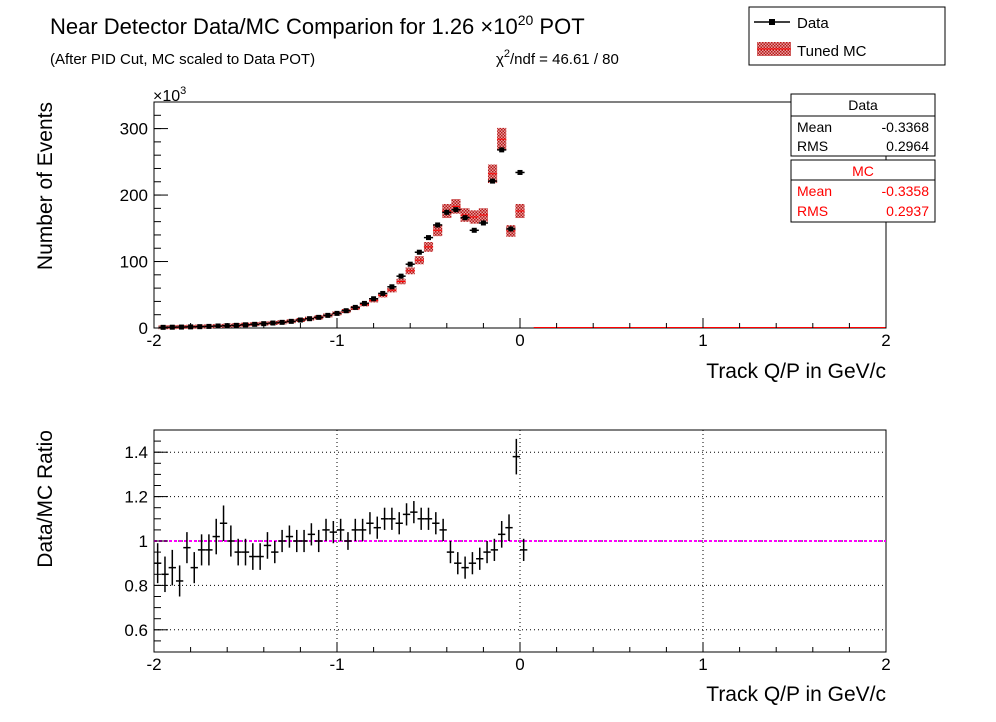 The height and width of the screenshot is (722, 996). I want to click on y-tick-label: 200, so click(134, 195).